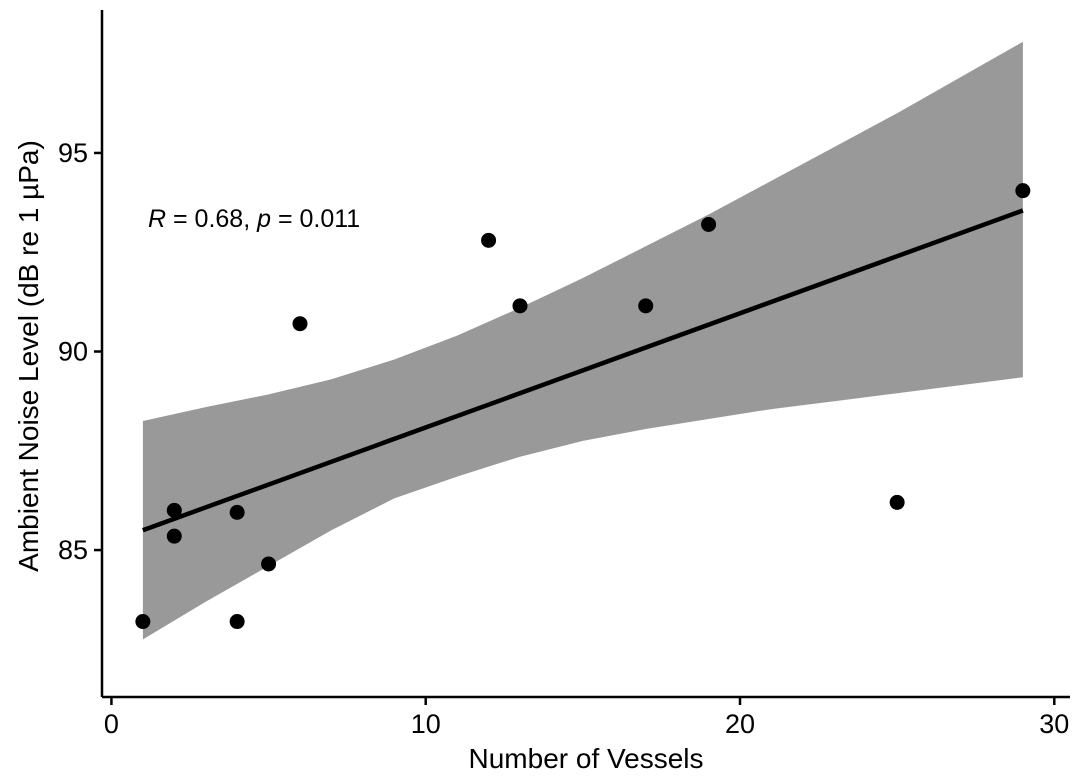 The image size is (1079, 776). I want to click on y-tick-label: 85, so click(73, 550).